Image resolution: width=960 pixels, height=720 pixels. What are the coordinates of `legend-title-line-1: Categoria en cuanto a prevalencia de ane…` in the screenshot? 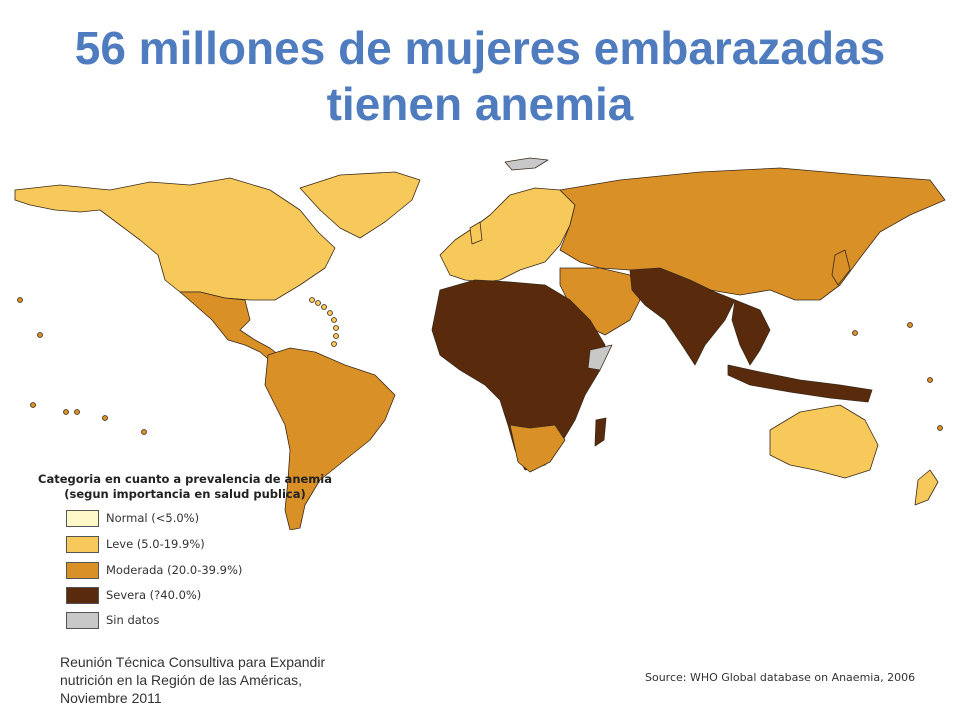 It's located at (185, 479).